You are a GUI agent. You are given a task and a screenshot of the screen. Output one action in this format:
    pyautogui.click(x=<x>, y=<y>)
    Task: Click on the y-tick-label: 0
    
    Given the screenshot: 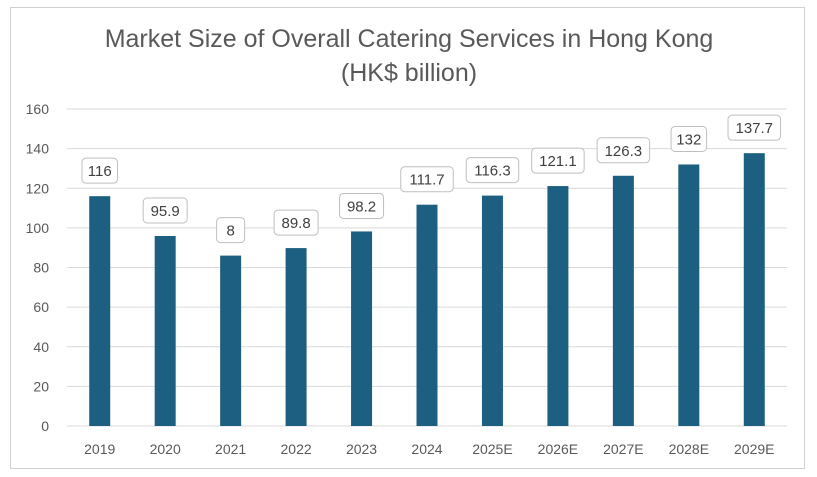 What is the action you would take?
    pyautogui.click(x=45, y=426)
    